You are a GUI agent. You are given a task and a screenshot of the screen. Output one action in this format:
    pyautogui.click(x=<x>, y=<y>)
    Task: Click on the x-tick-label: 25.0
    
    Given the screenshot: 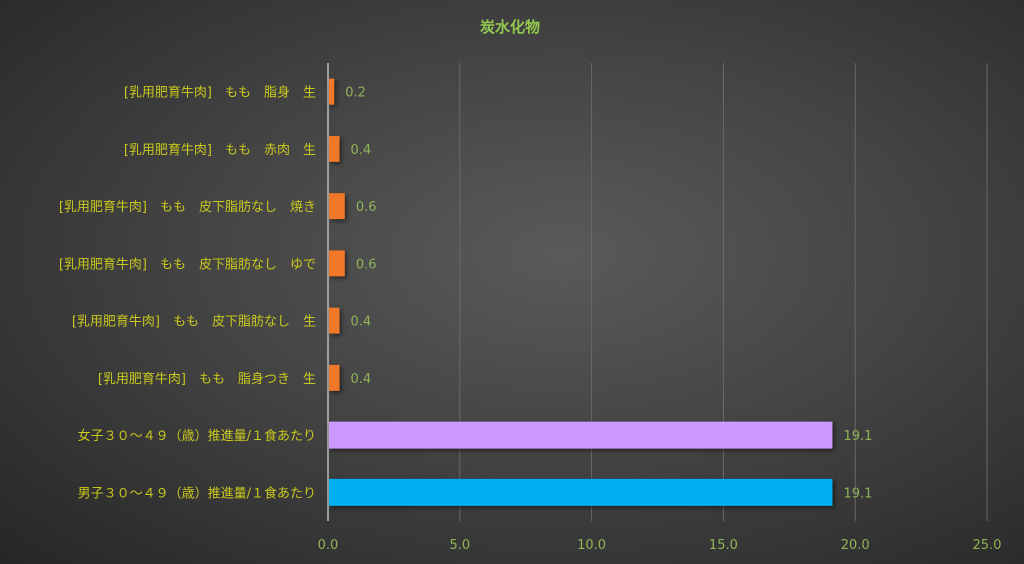 What is the action you would take?
    pyautogui.click(x=987, y=545)
    